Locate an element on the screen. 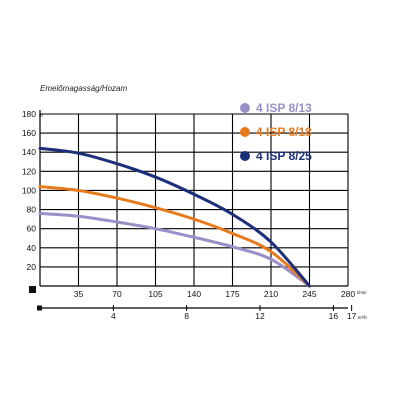 The image size is (400, 400). y-tick-label: 100 is located at coordinates (29, 190).